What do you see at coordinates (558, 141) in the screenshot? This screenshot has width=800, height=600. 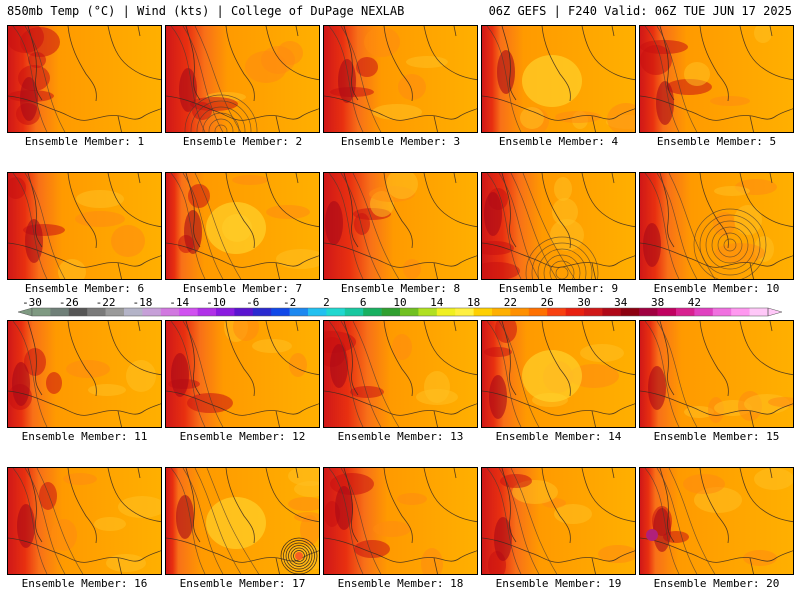 I see `ensemble-member-label: Ensemble Member: 4` at bounding box center [558, 141].